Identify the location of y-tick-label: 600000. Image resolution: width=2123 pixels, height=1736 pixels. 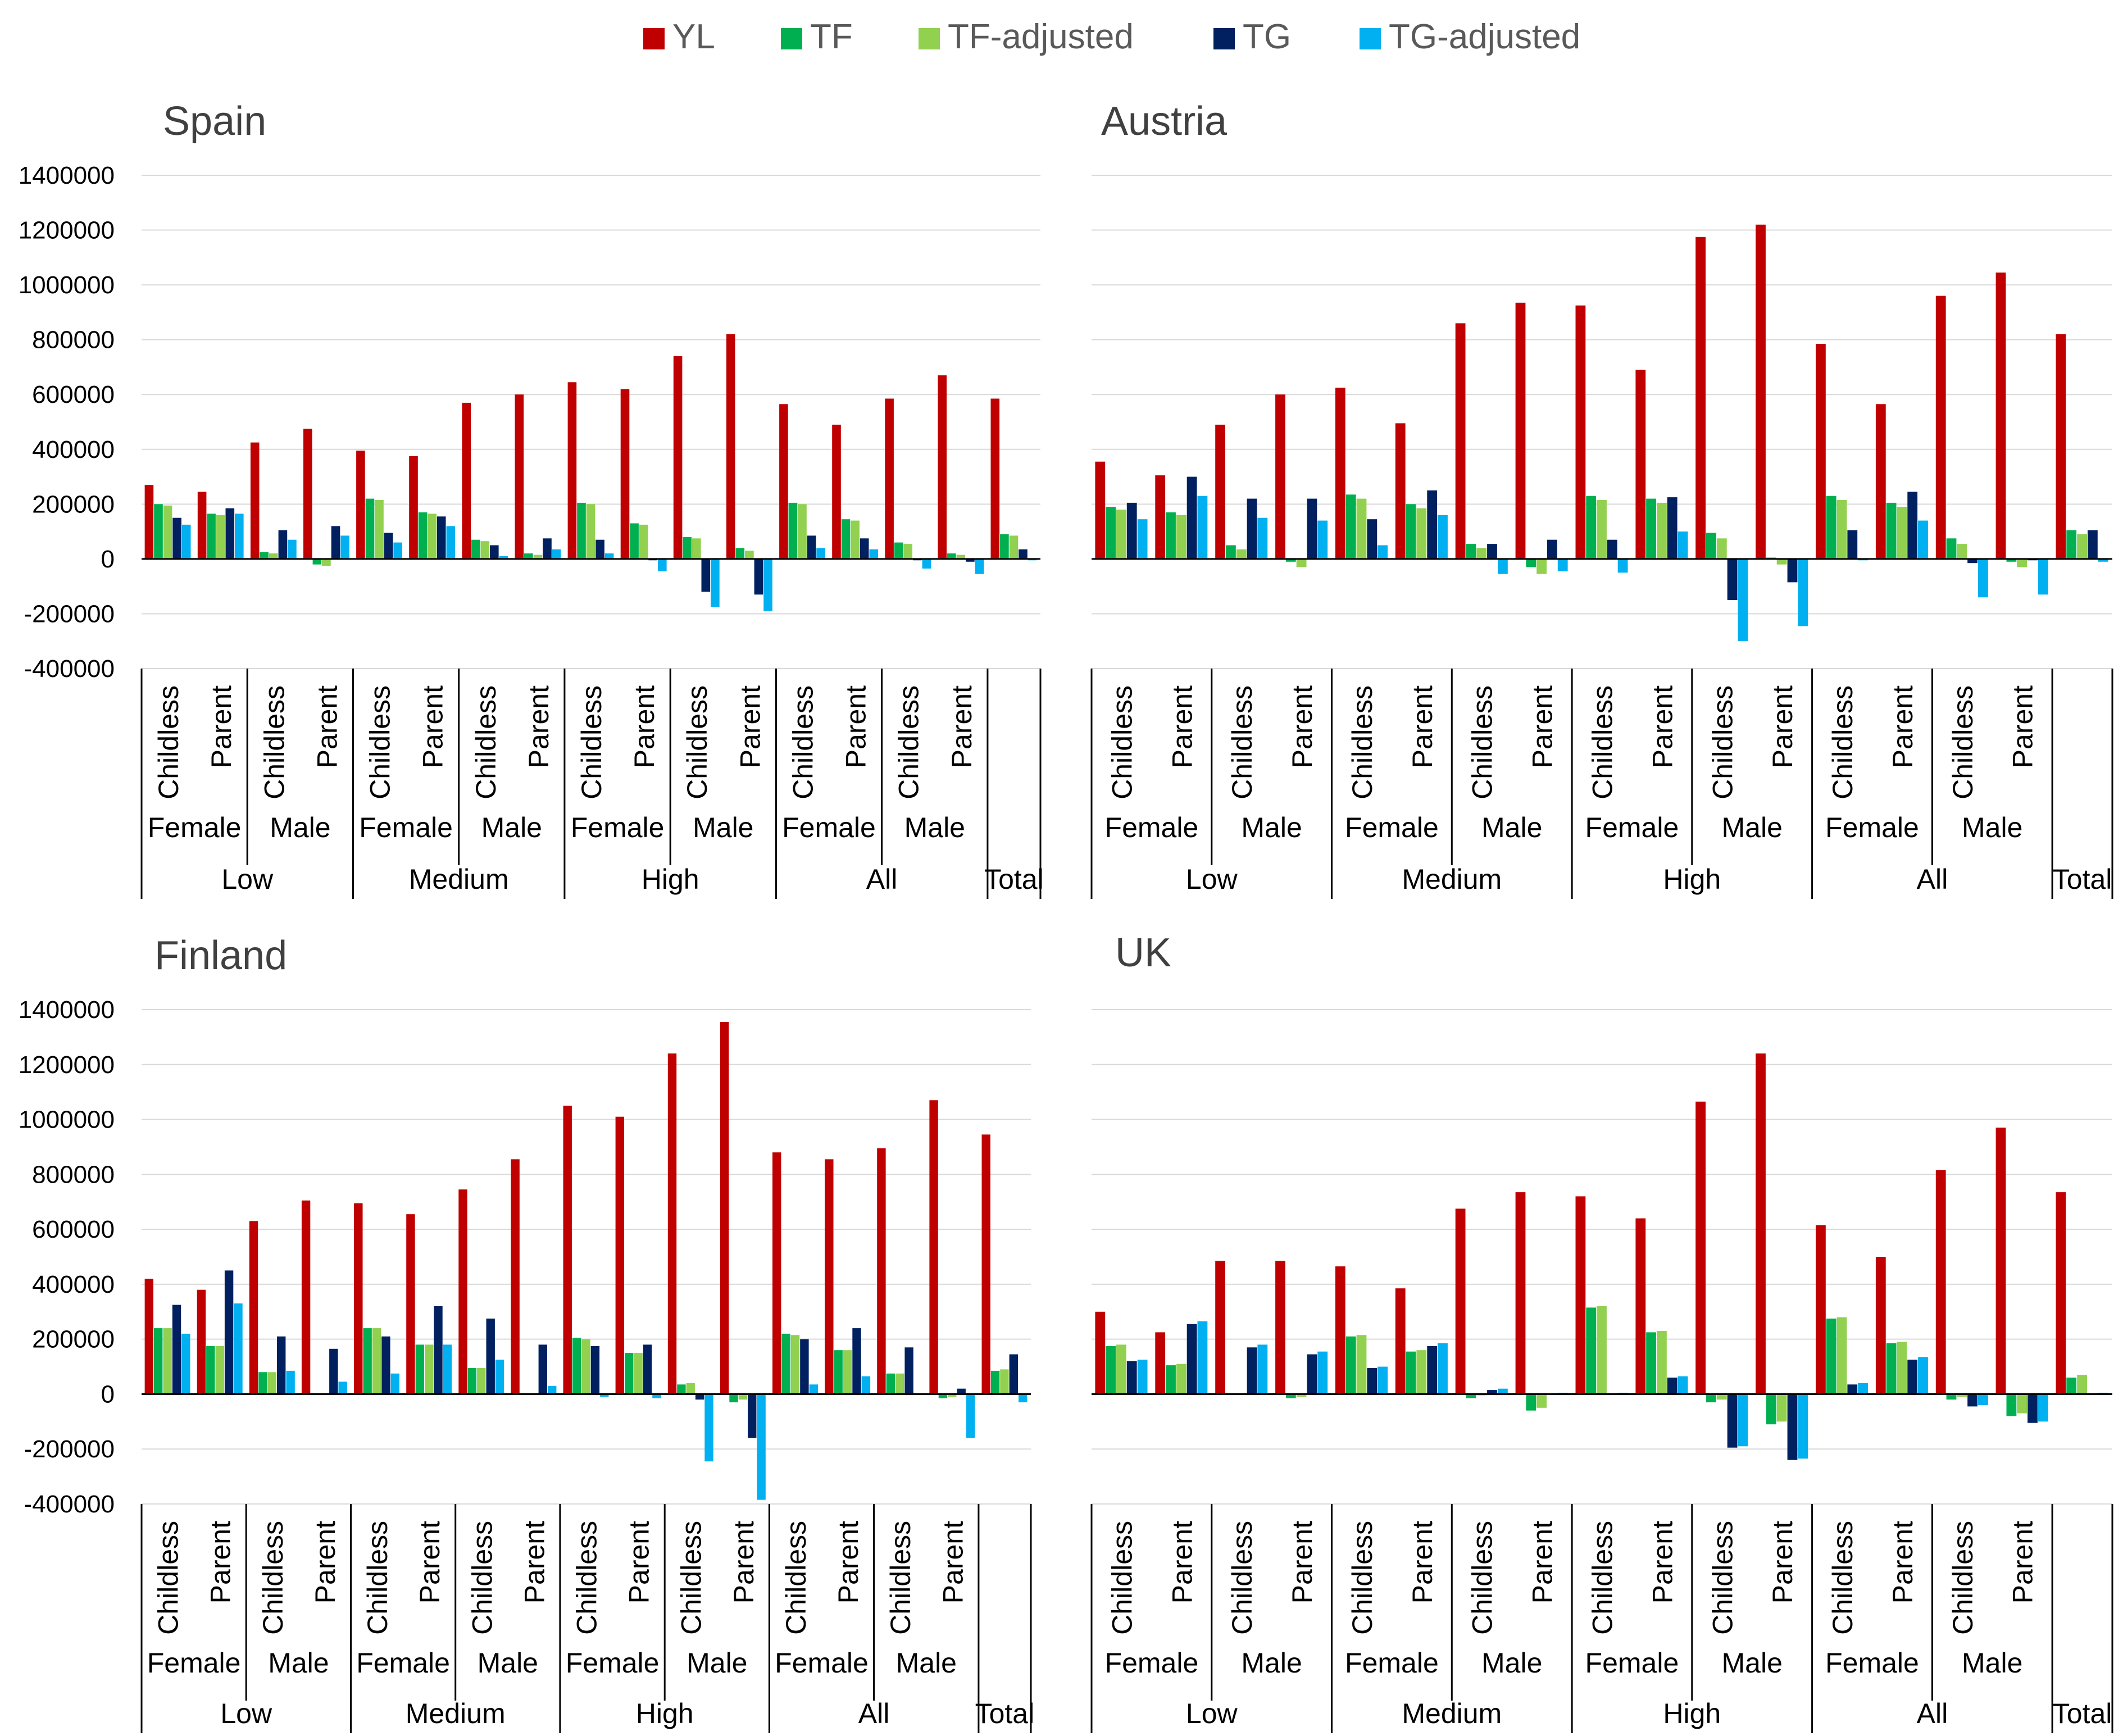
(73, 395).